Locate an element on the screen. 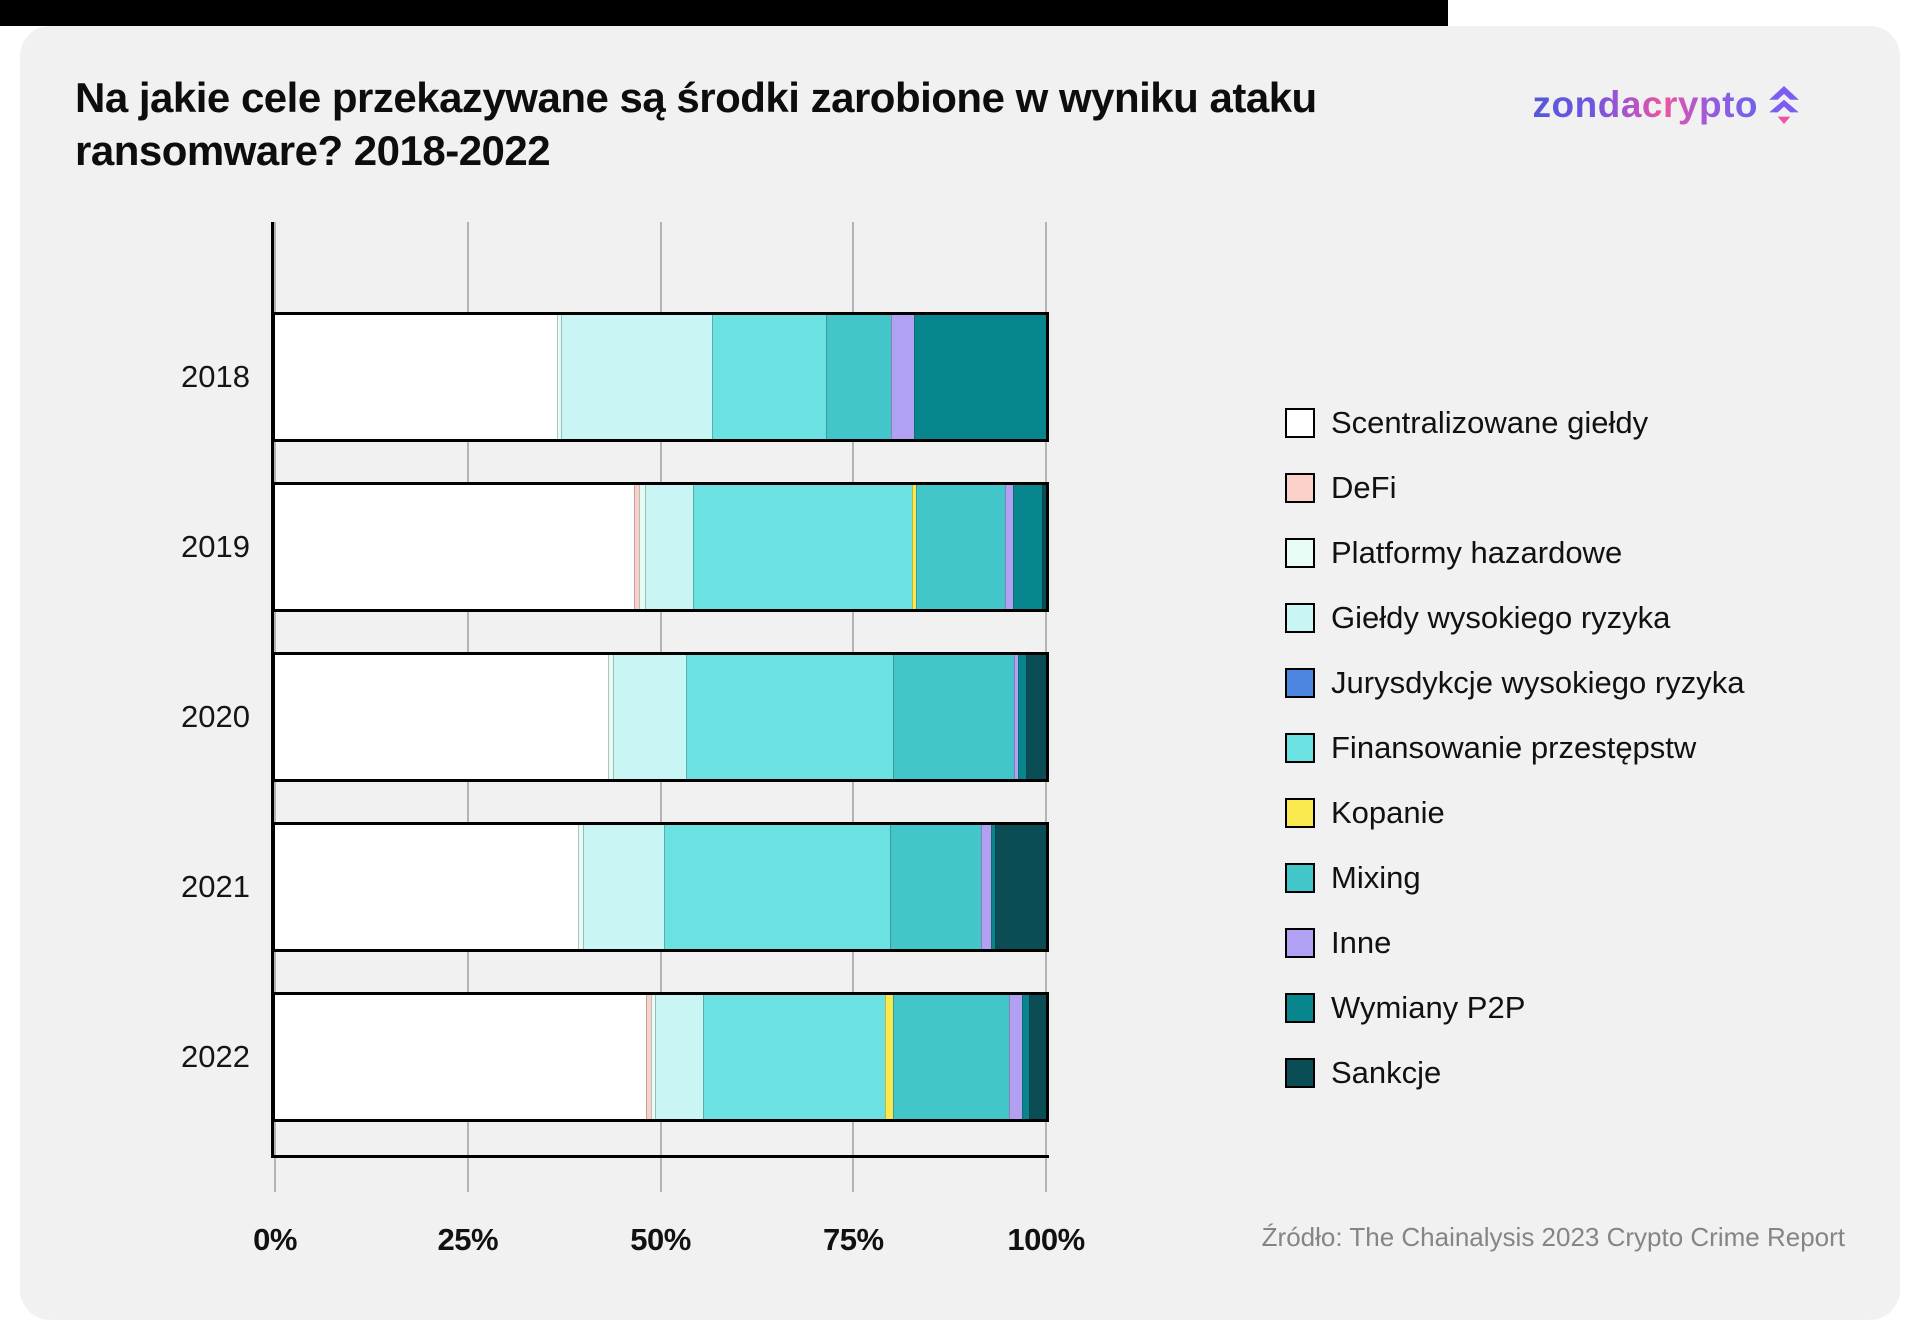 The width and height of the screenshot is (1920, 1338). segment-2018-Platformy hazardowe is located at coordinates (558, 377).